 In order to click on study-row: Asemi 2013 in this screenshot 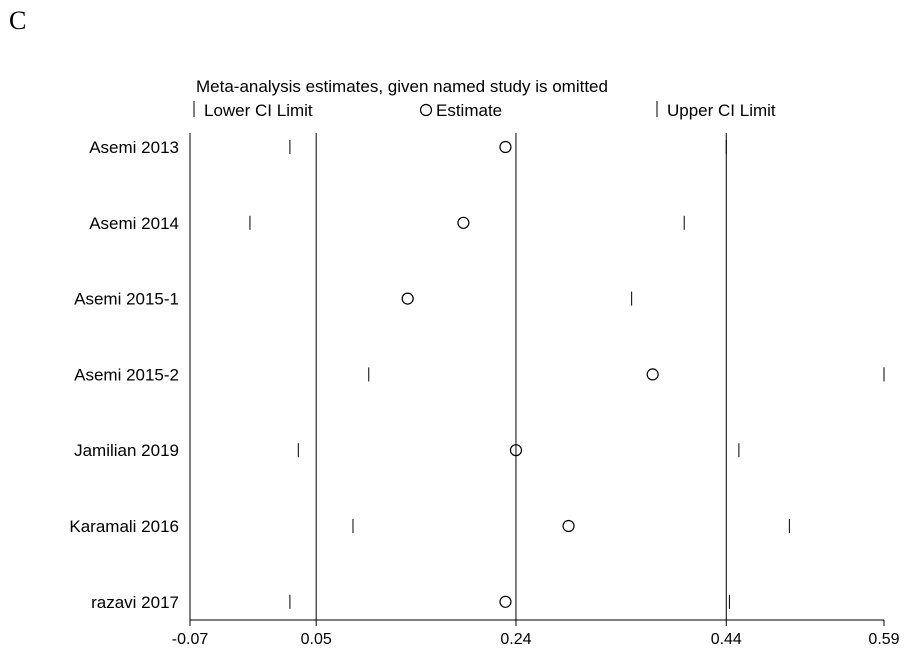, I will do `click(408, 147)`.